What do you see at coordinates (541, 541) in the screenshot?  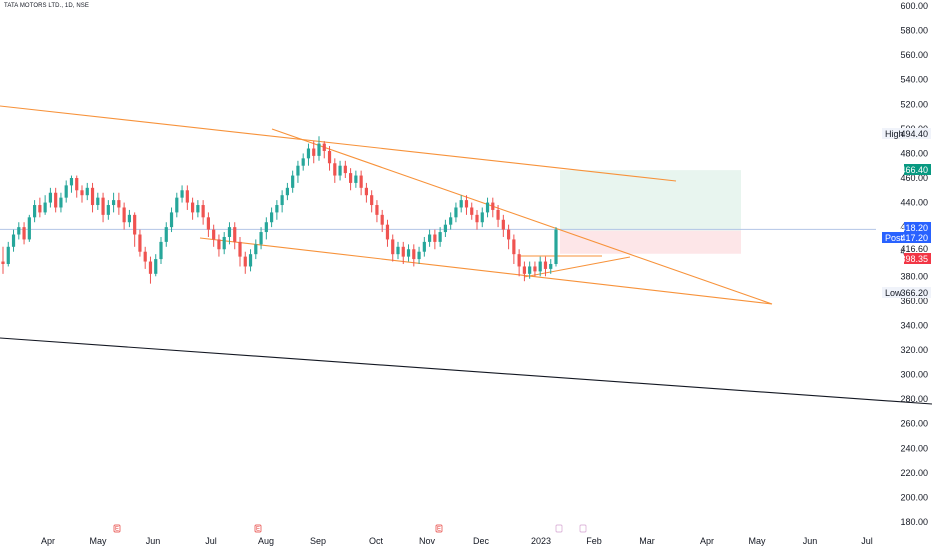 I see `x-tick-label: 2023` at bounding box center [541, 541].